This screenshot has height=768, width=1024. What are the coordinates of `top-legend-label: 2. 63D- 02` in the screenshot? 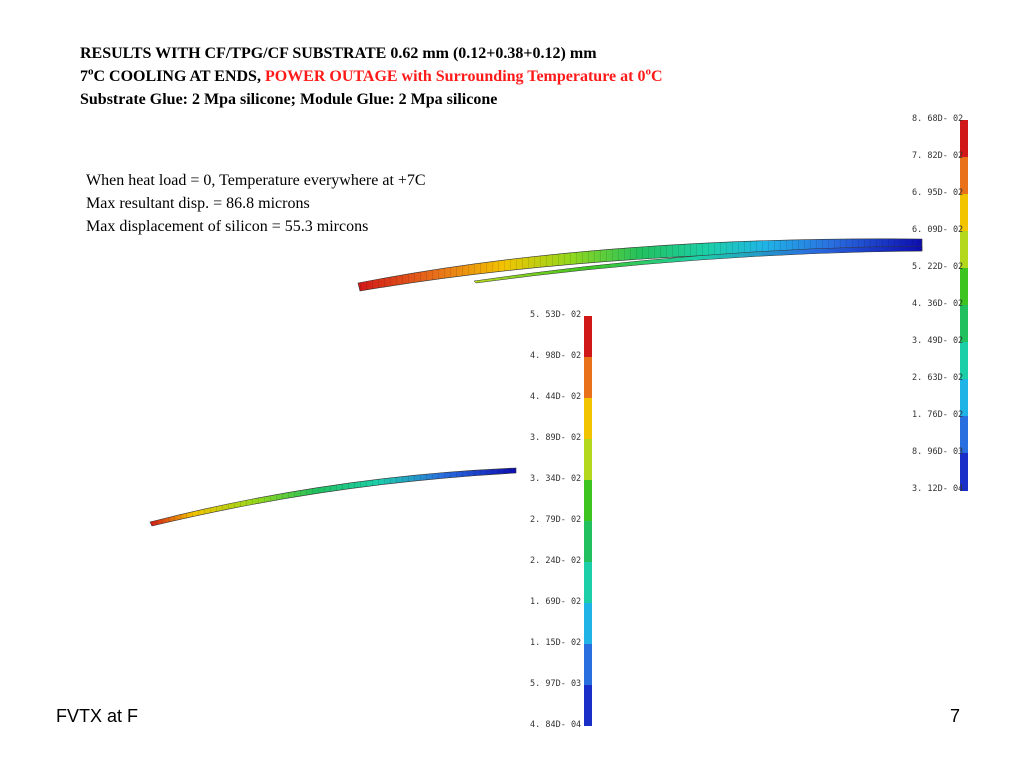 It's located at (938, 378).